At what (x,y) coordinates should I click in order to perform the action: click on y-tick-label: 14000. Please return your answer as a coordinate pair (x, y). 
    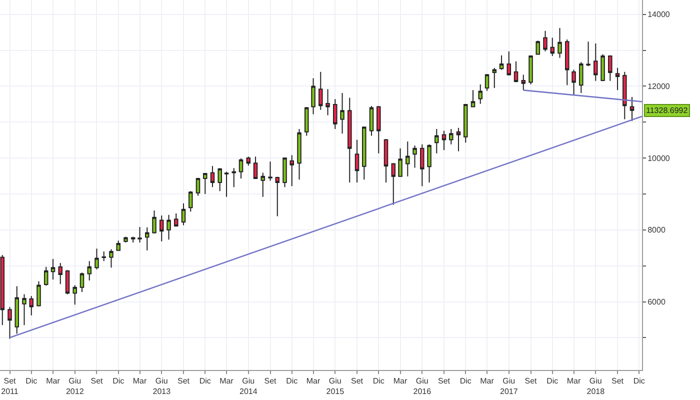
    Looking at the image, I should click on (659, 15).